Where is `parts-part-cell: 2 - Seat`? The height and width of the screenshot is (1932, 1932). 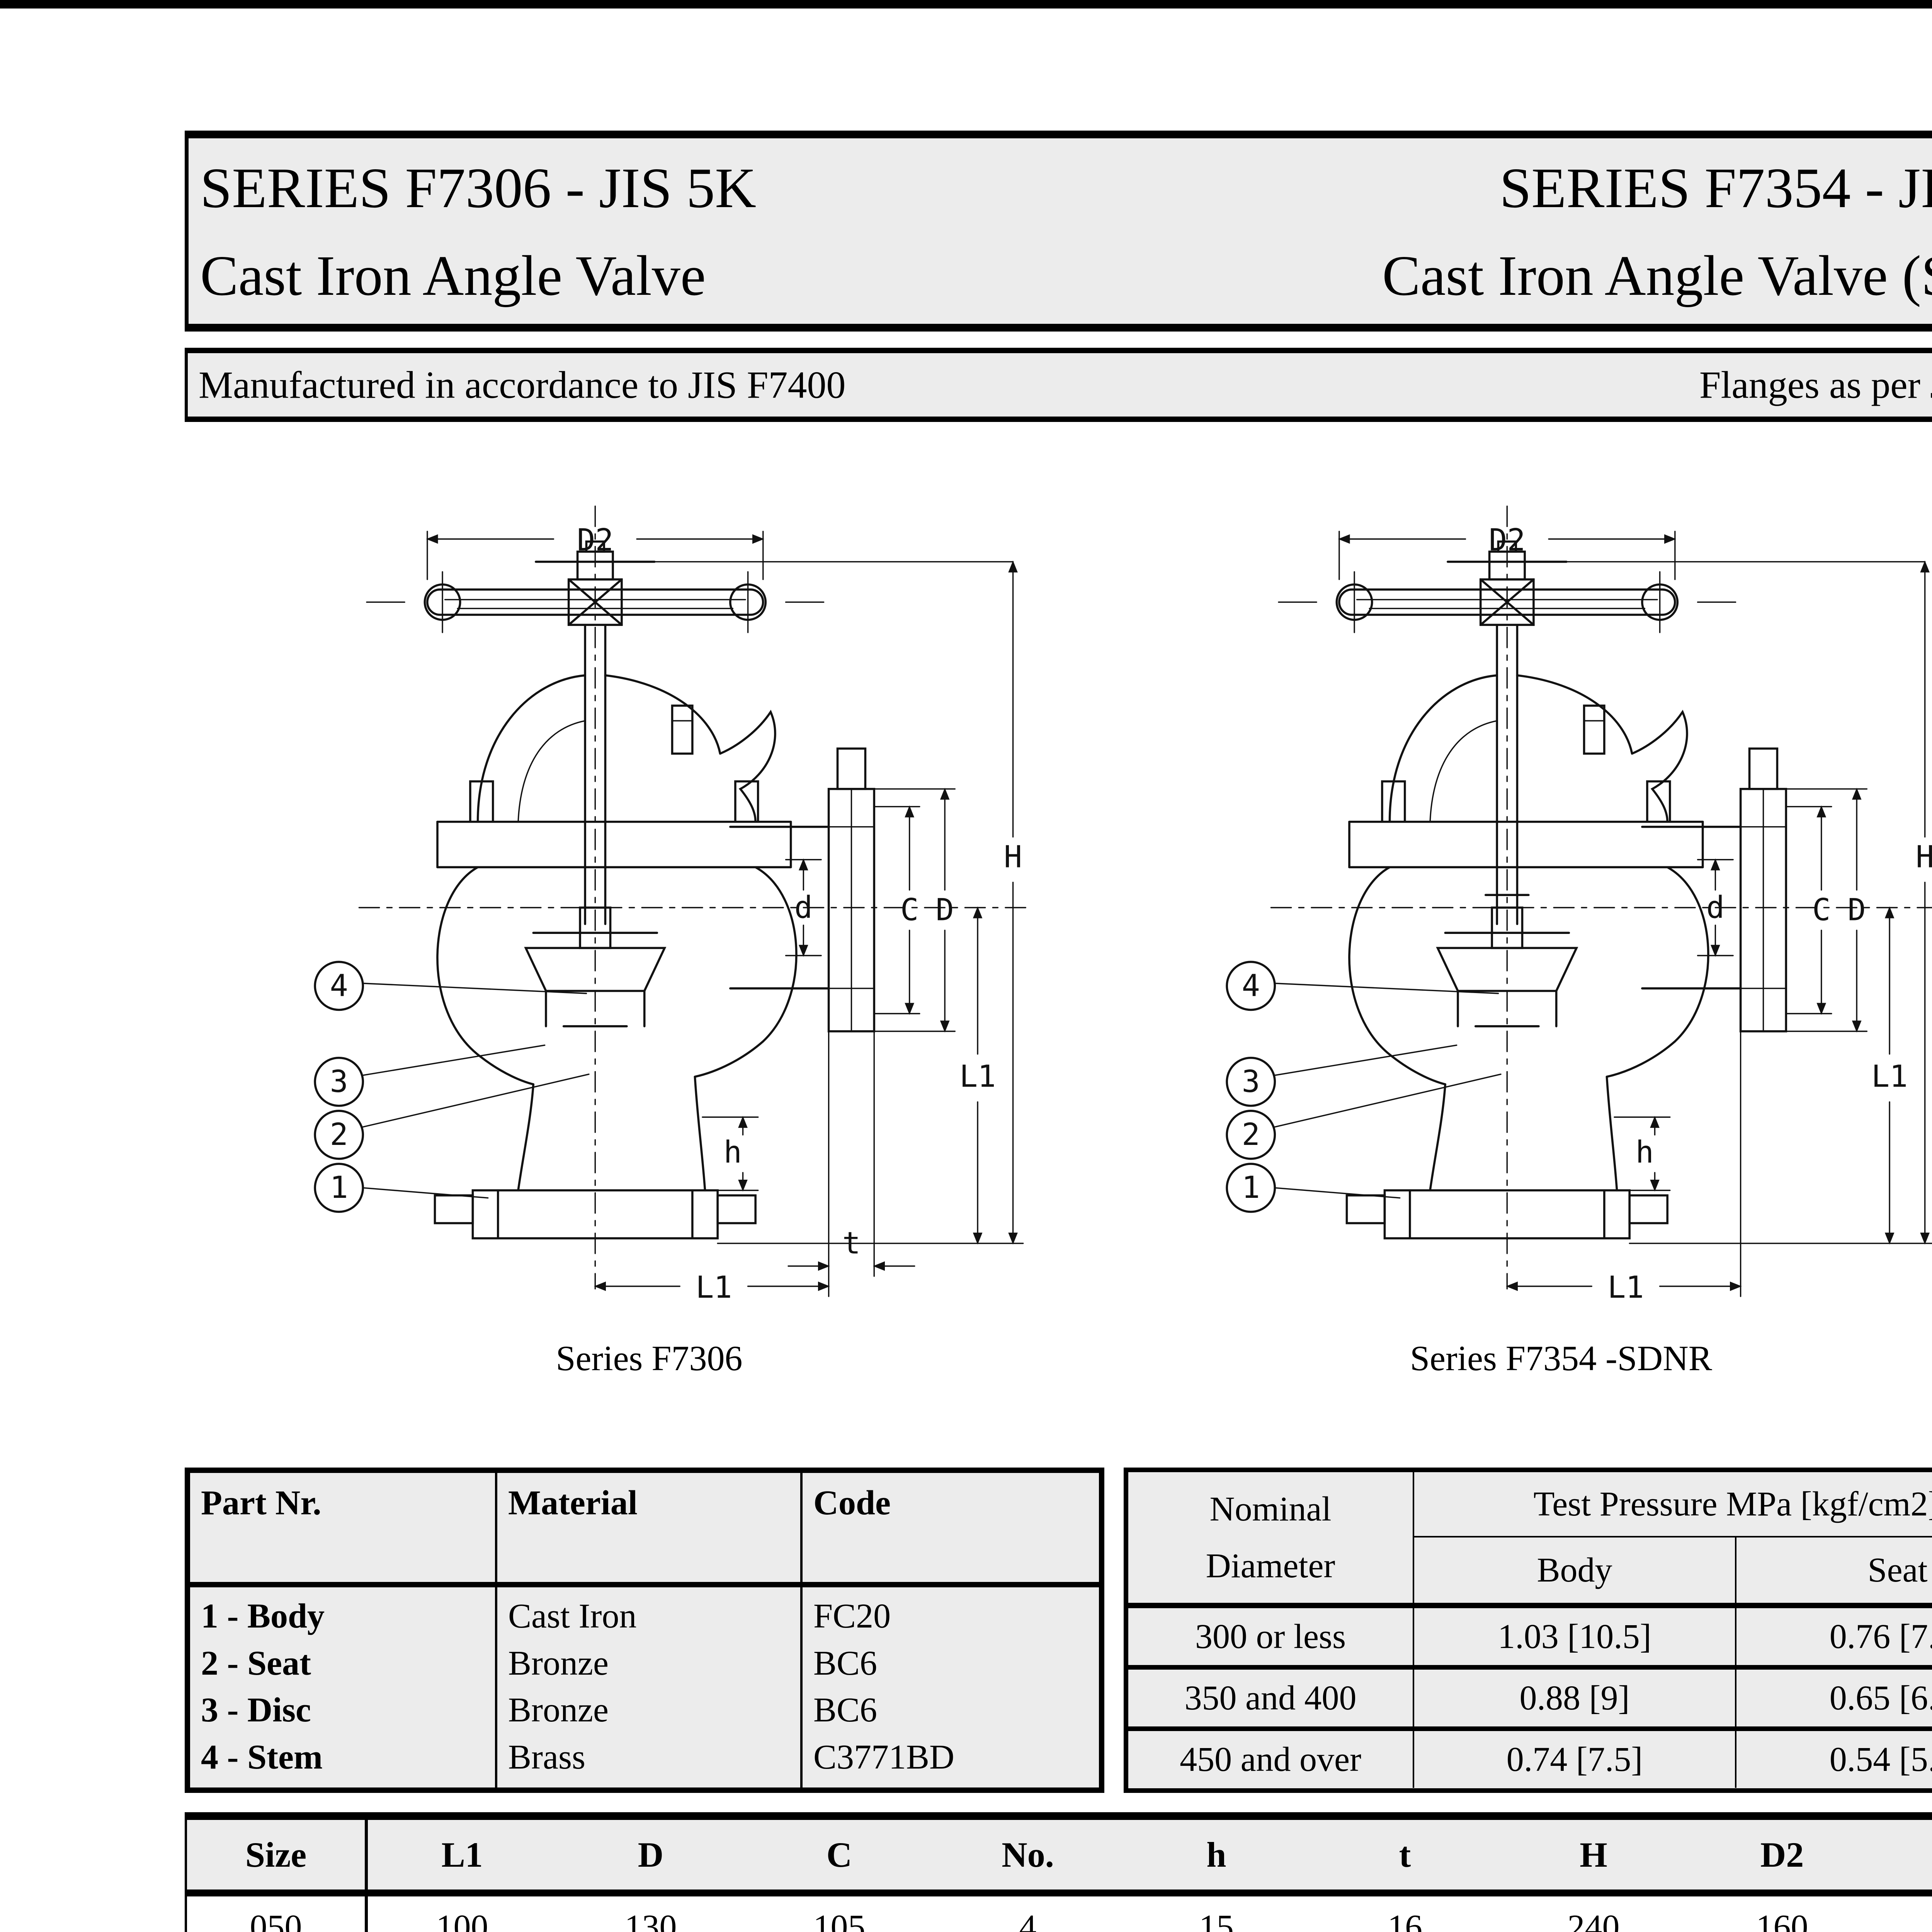 parts-part-cell: 2 - Seat is located at coordinates (256, 1663).